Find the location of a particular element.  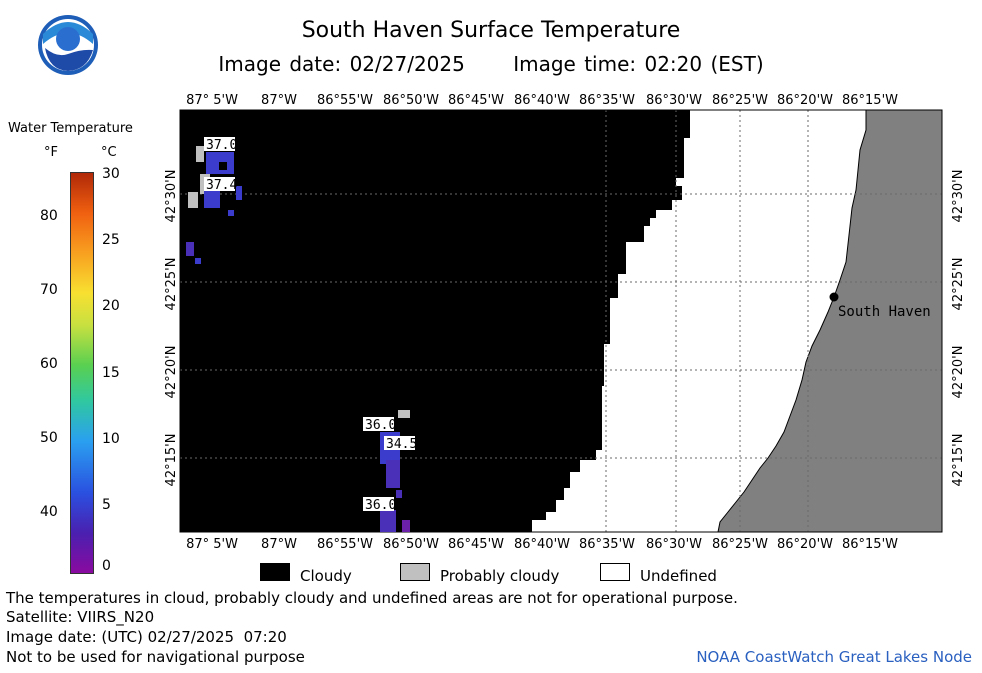

image-date: 02/27/2025 is located at coordinates (407, 64).